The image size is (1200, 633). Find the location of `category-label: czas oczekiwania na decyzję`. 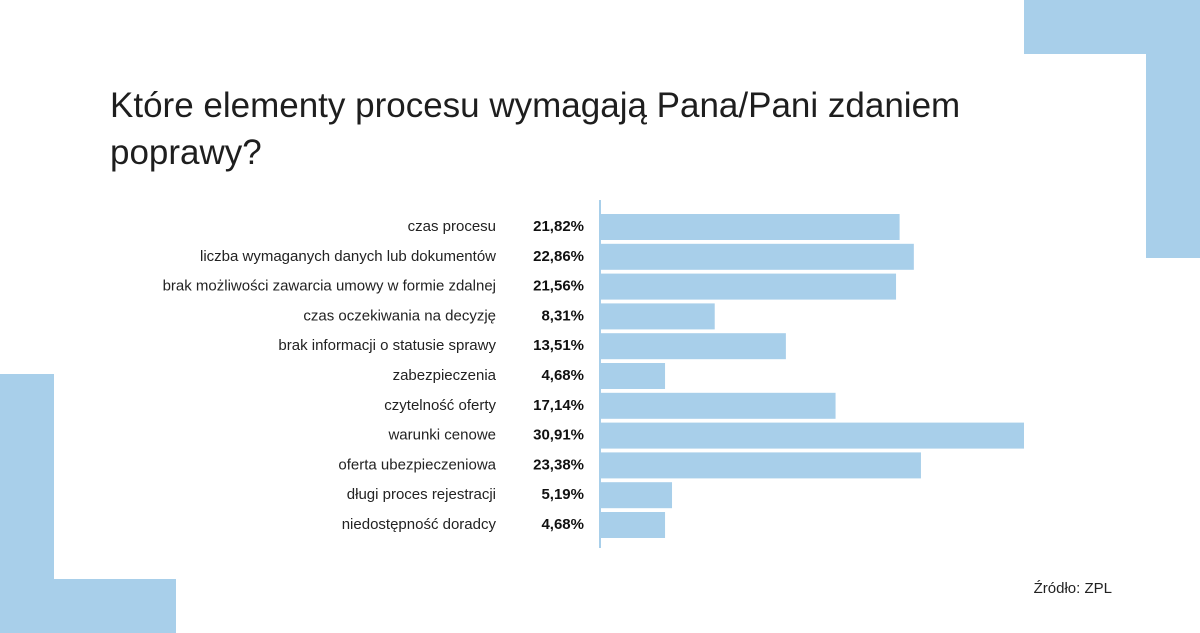

category-label: czas oczekiwania na decyzję is located at coordinates (399, 315).